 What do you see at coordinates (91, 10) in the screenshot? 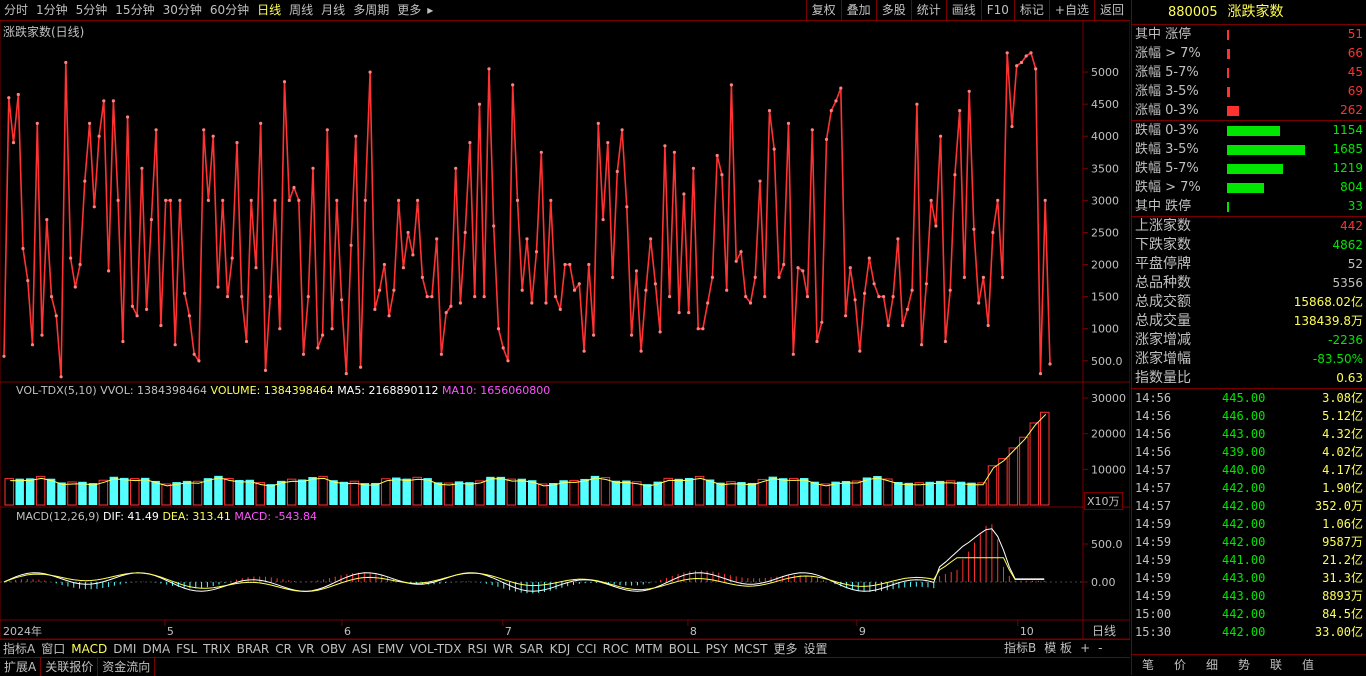
I see `period-tab-2: 5分钟` at bounding box center [91, 10].